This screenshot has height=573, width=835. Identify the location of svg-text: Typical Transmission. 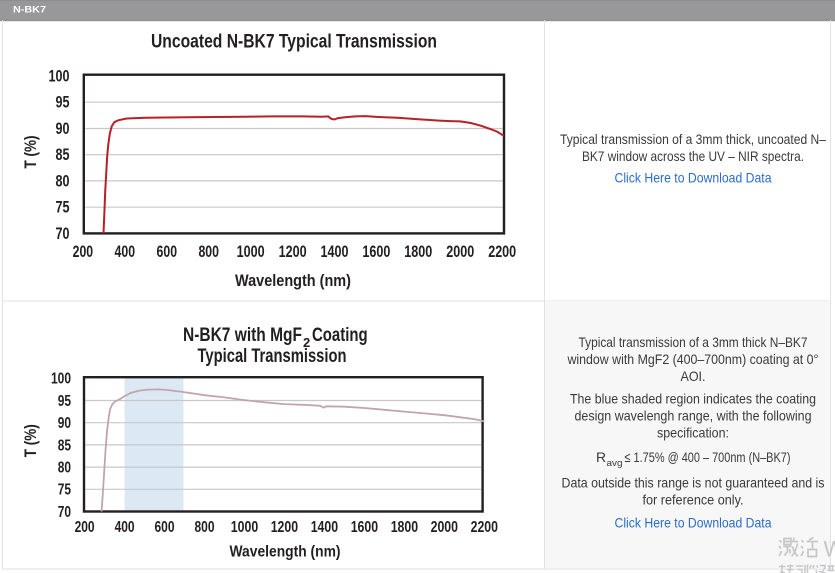
(272, 356).